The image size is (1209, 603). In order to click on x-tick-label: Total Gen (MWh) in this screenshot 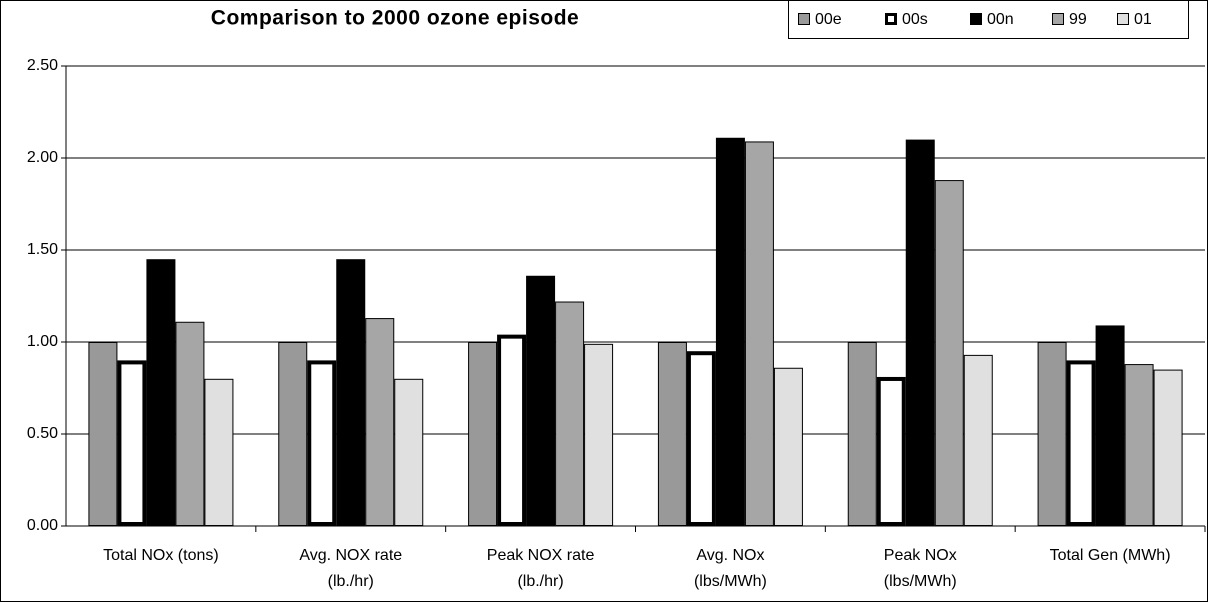, I will do `click(1110, 555)`.